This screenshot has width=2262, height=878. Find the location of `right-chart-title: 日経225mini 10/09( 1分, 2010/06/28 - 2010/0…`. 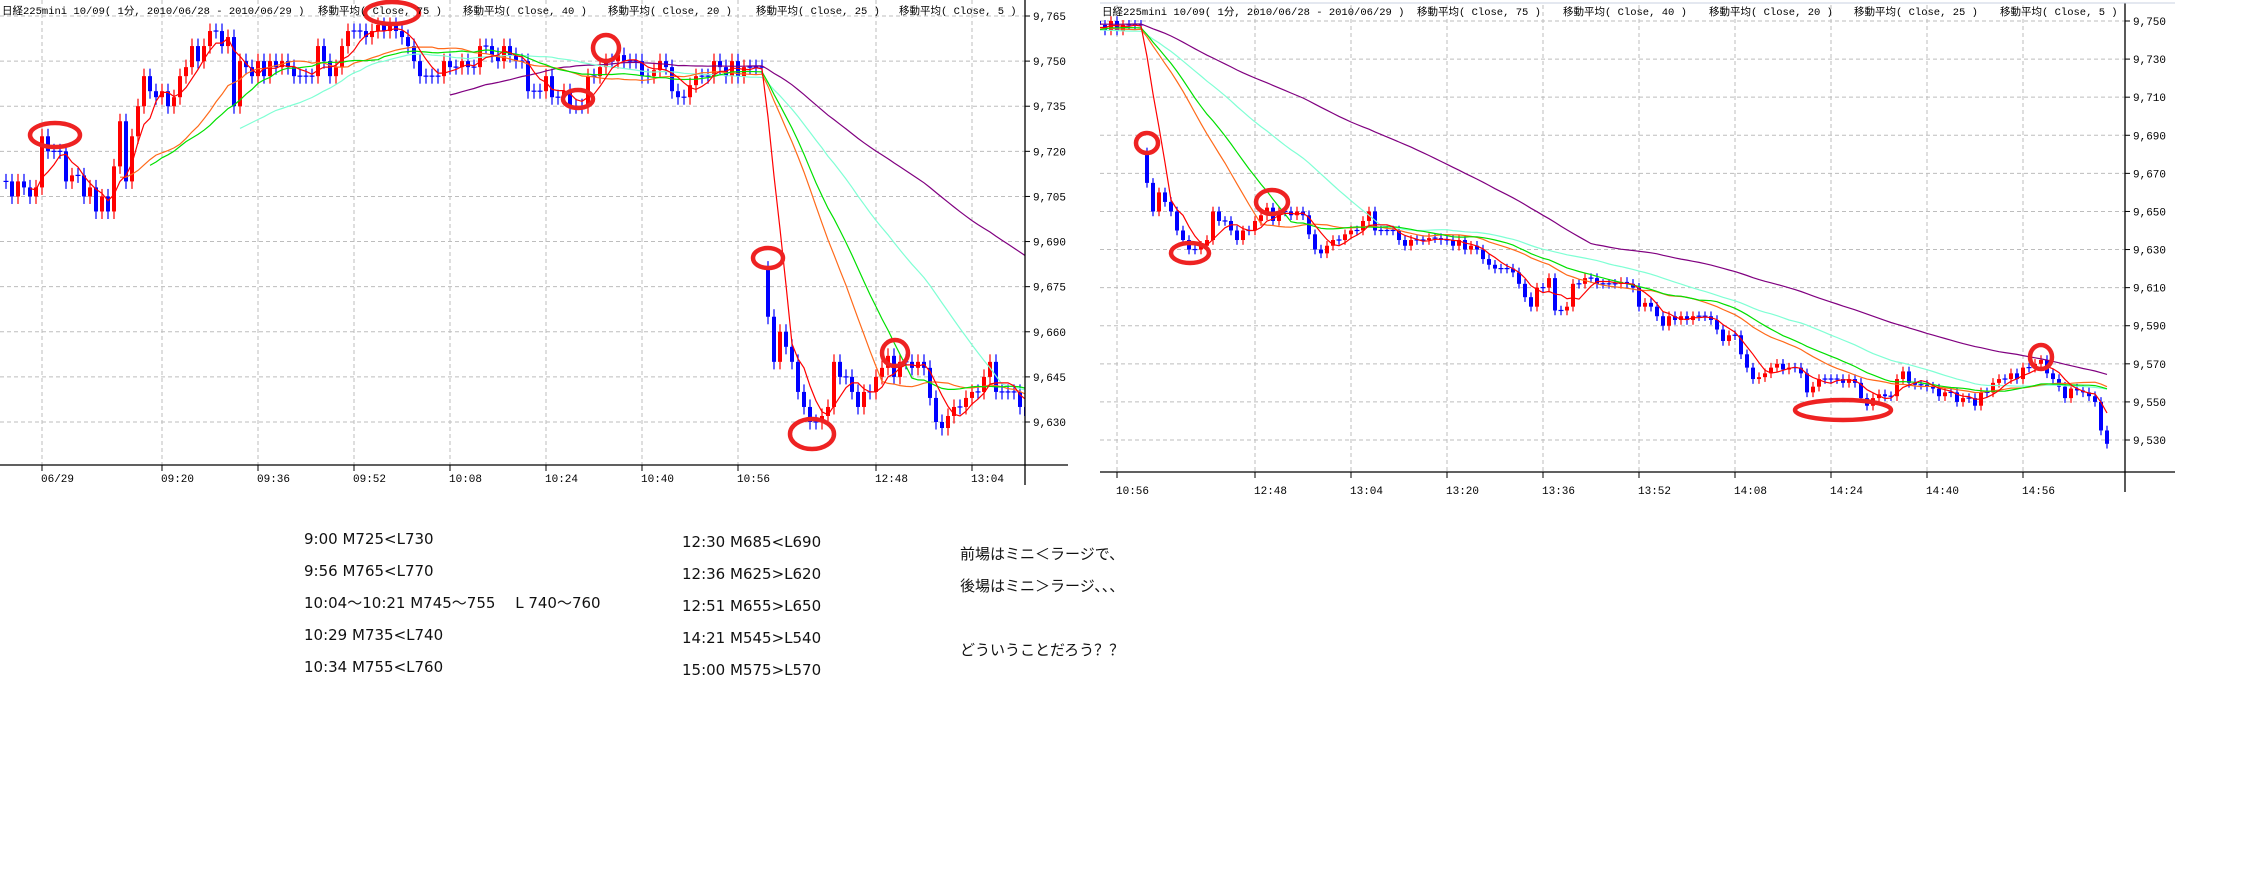

right-chart-title: 日経225mini 10/09( 1分, 2010/06/28 - 2010/0… is located at coordinates (1253, 13).